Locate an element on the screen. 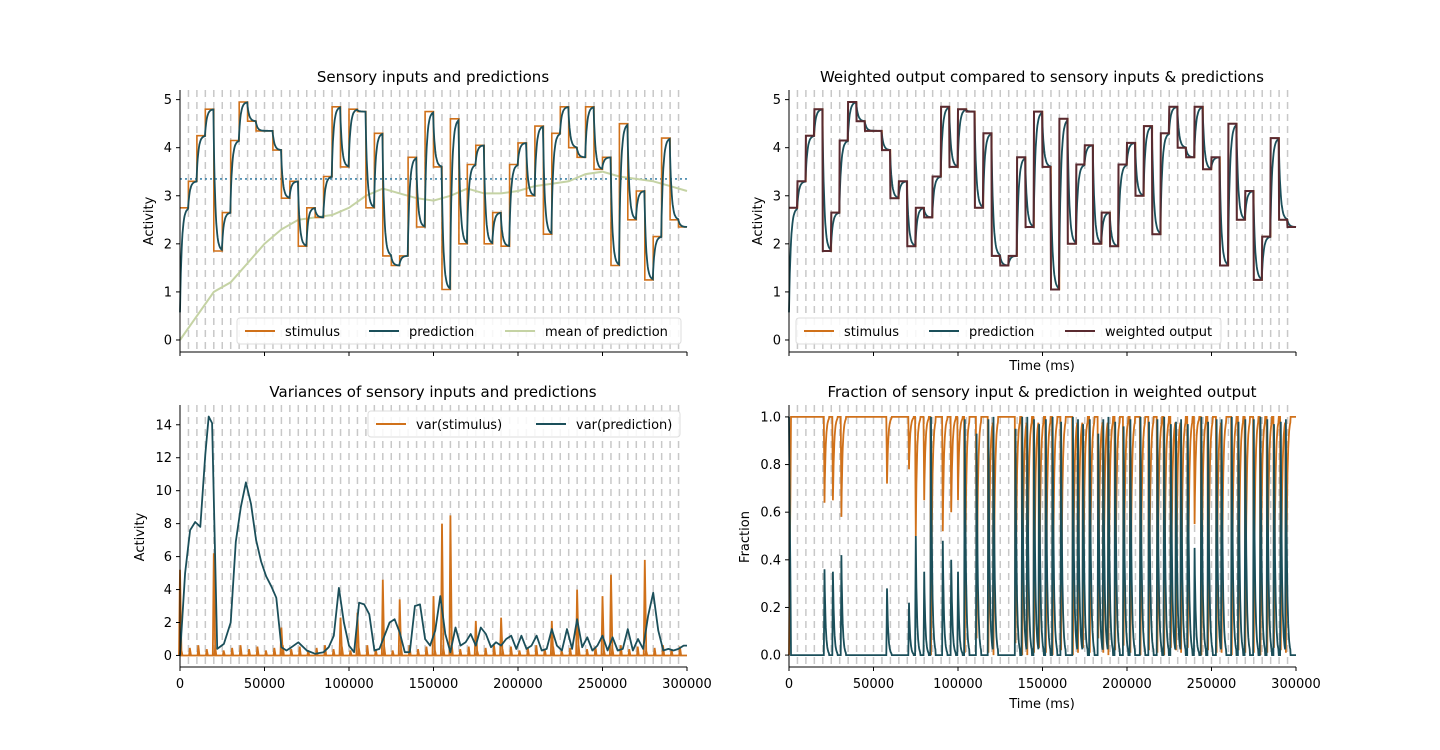 This screenshot has width=1440, height=750. series-prediction is located at coordinates (433, 207).